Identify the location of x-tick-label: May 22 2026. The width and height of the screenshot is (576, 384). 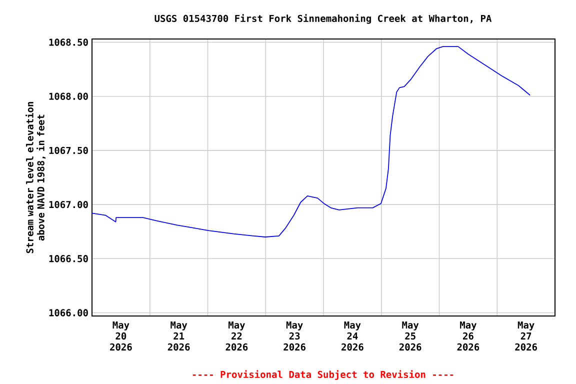
(237, 336).